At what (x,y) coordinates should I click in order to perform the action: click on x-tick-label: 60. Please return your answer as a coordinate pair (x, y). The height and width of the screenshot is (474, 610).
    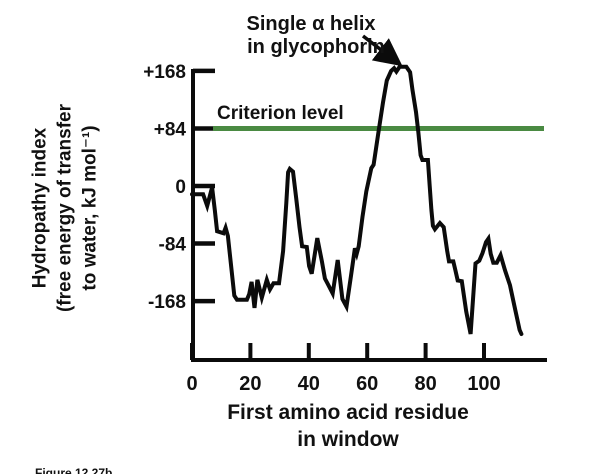
    Looking at the image, I should click on (367, 384).